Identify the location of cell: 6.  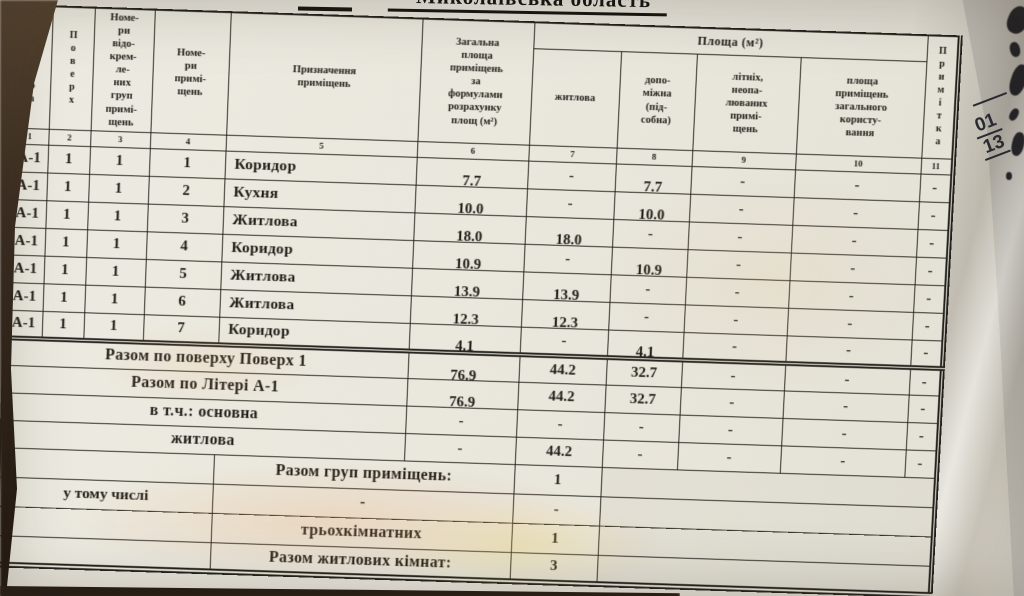
(182, 301).